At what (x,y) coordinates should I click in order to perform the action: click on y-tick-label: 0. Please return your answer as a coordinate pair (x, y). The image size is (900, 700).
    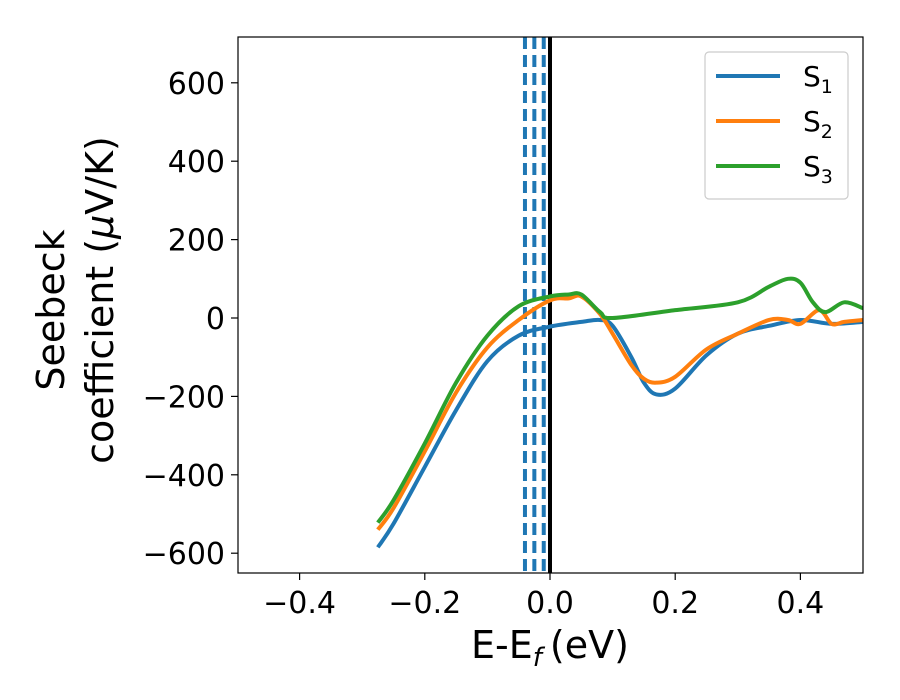
    Looking at the image, I should click on (215, 319).